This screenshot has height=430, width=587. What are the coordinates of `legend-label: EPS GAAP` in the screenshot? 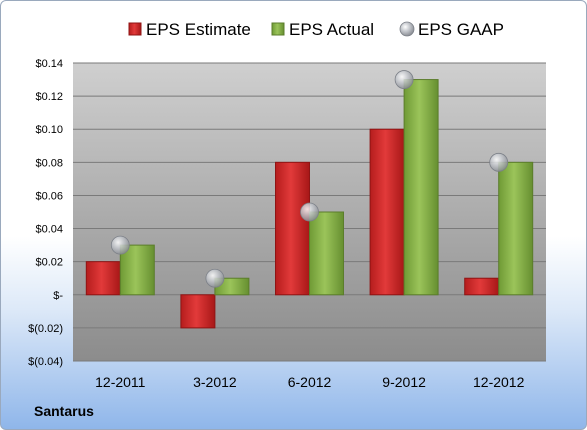 It's located at (461, 29).